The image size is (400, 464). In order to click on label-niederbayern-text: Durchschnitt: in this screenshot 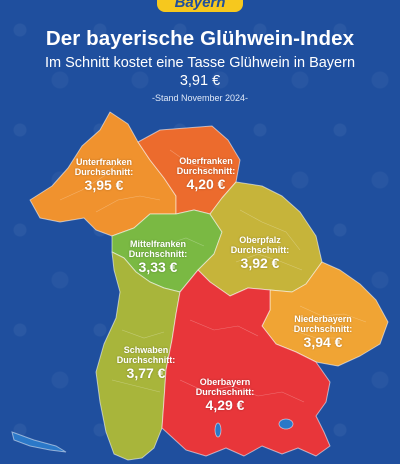, I will do `click(323, 329)`.